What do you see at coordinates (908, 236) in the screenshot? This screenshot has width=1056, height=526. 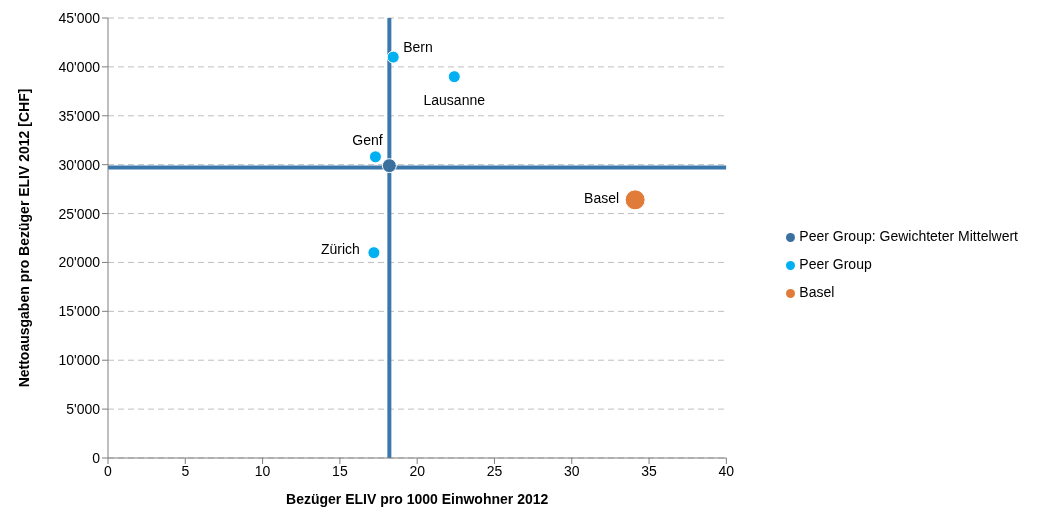 I see `legend-label: Peer Group: Gewichteter Mittelwert` at bounding box center [908, 236].